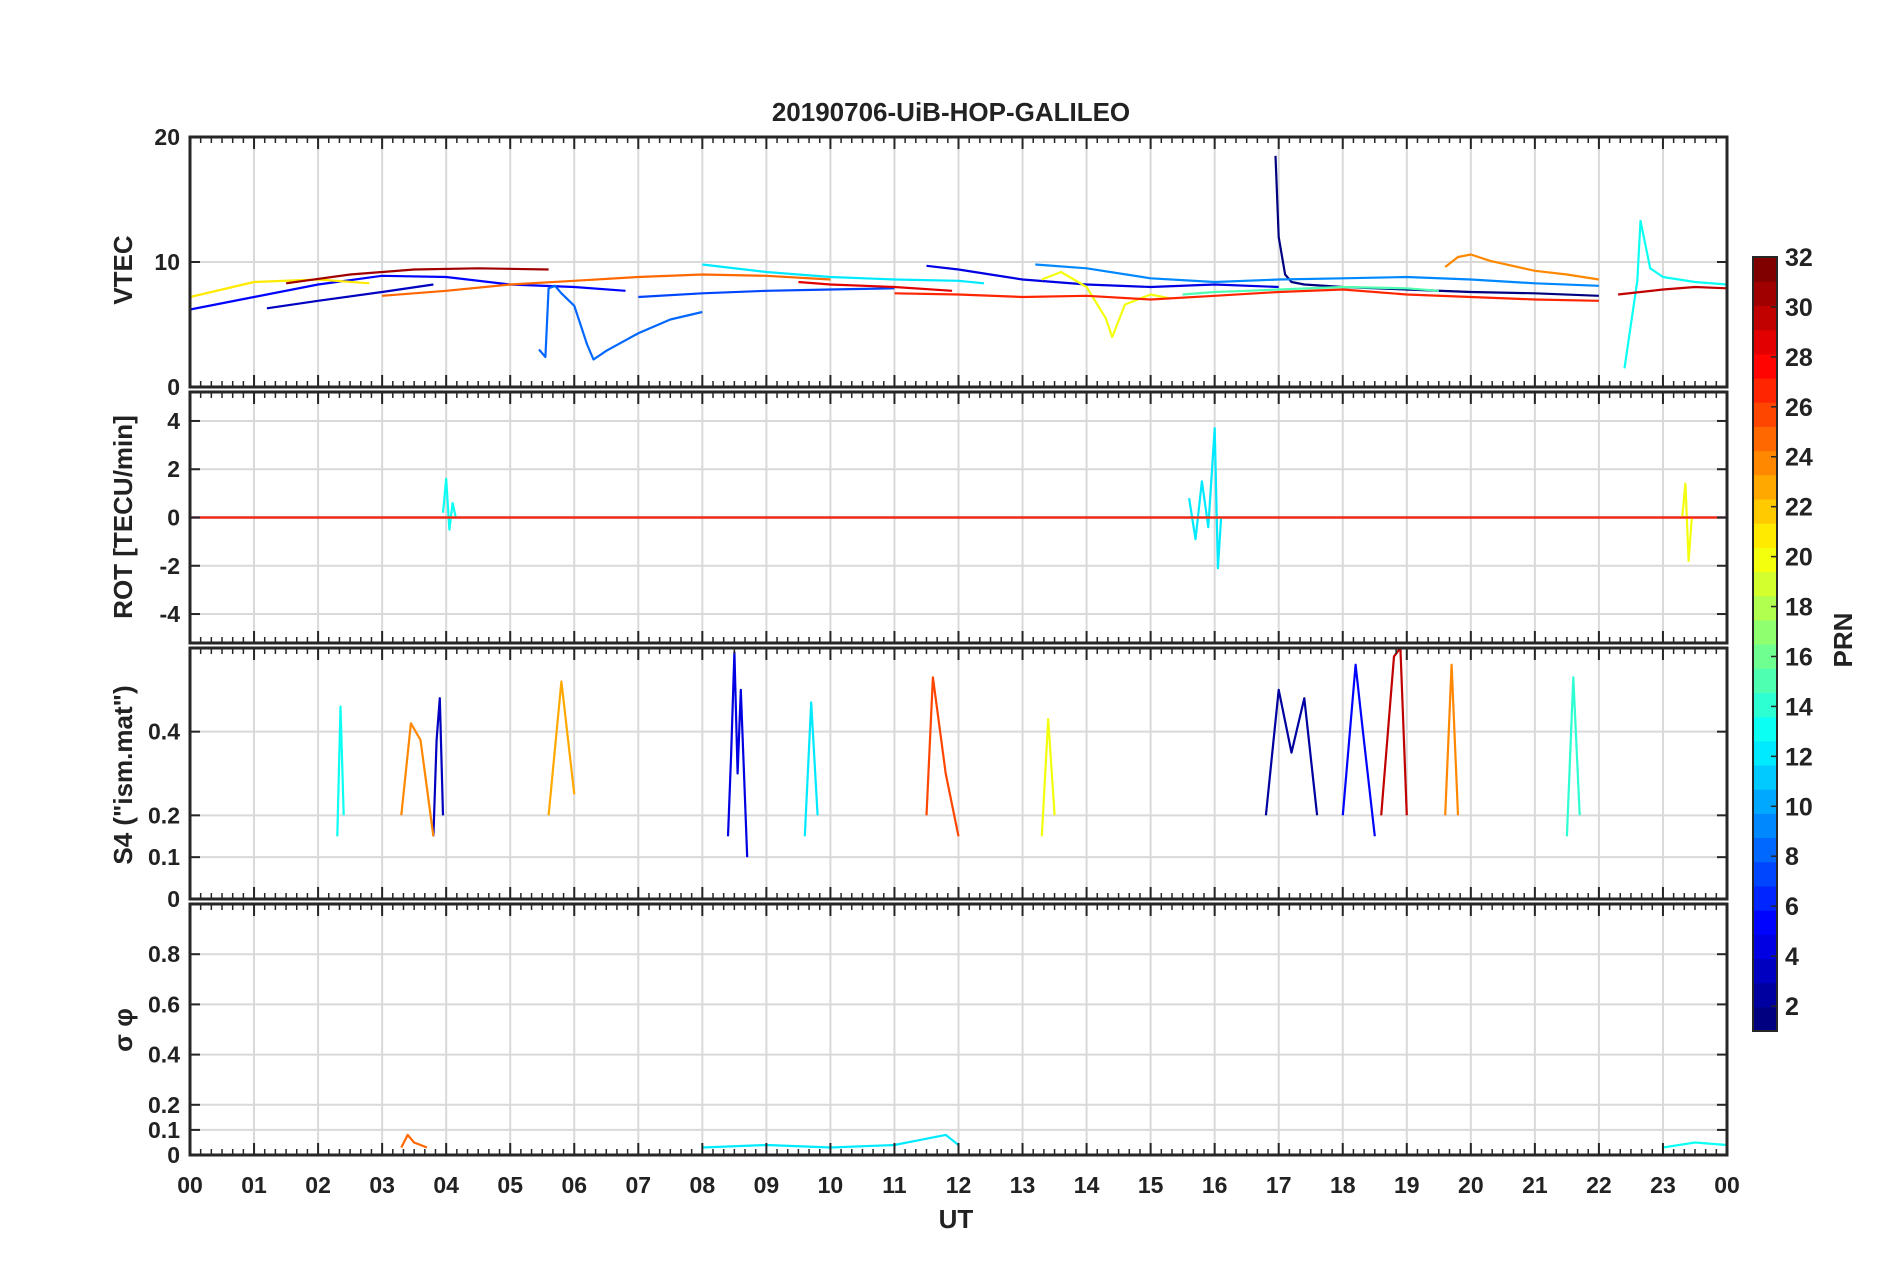 Image resolution: width=1902 pixels, height=1272 pixels. What do you see at coordinates (1151, 1185) in the screenshot?
I see `x-tick-label-15: 15` at bounding box center [1151, 1185].